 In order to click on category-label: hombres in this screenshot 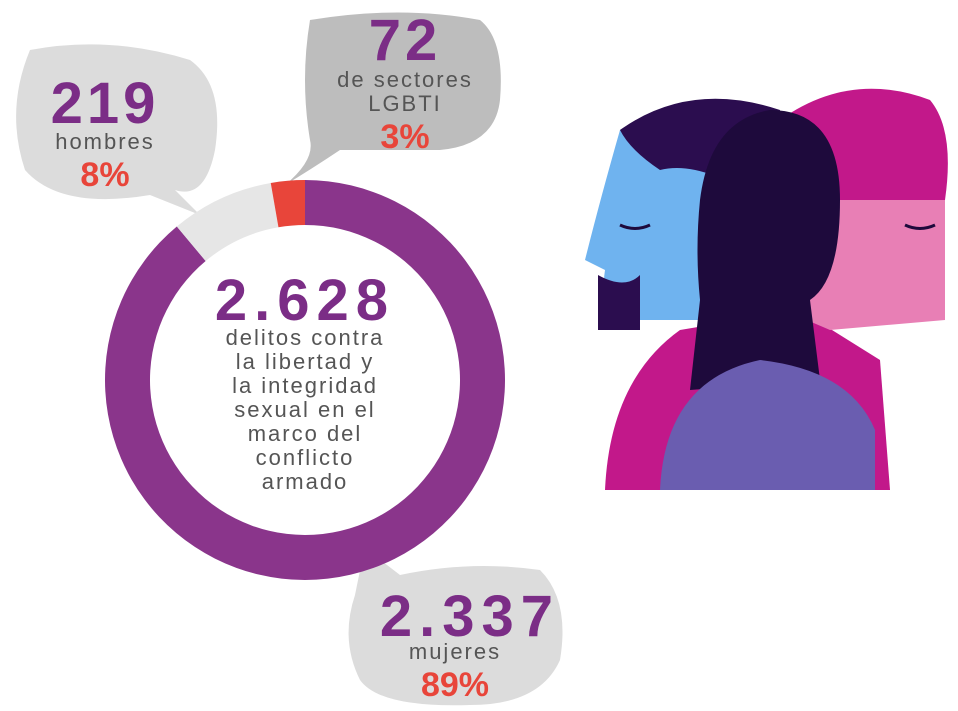, I will do `click(105, 141)`.